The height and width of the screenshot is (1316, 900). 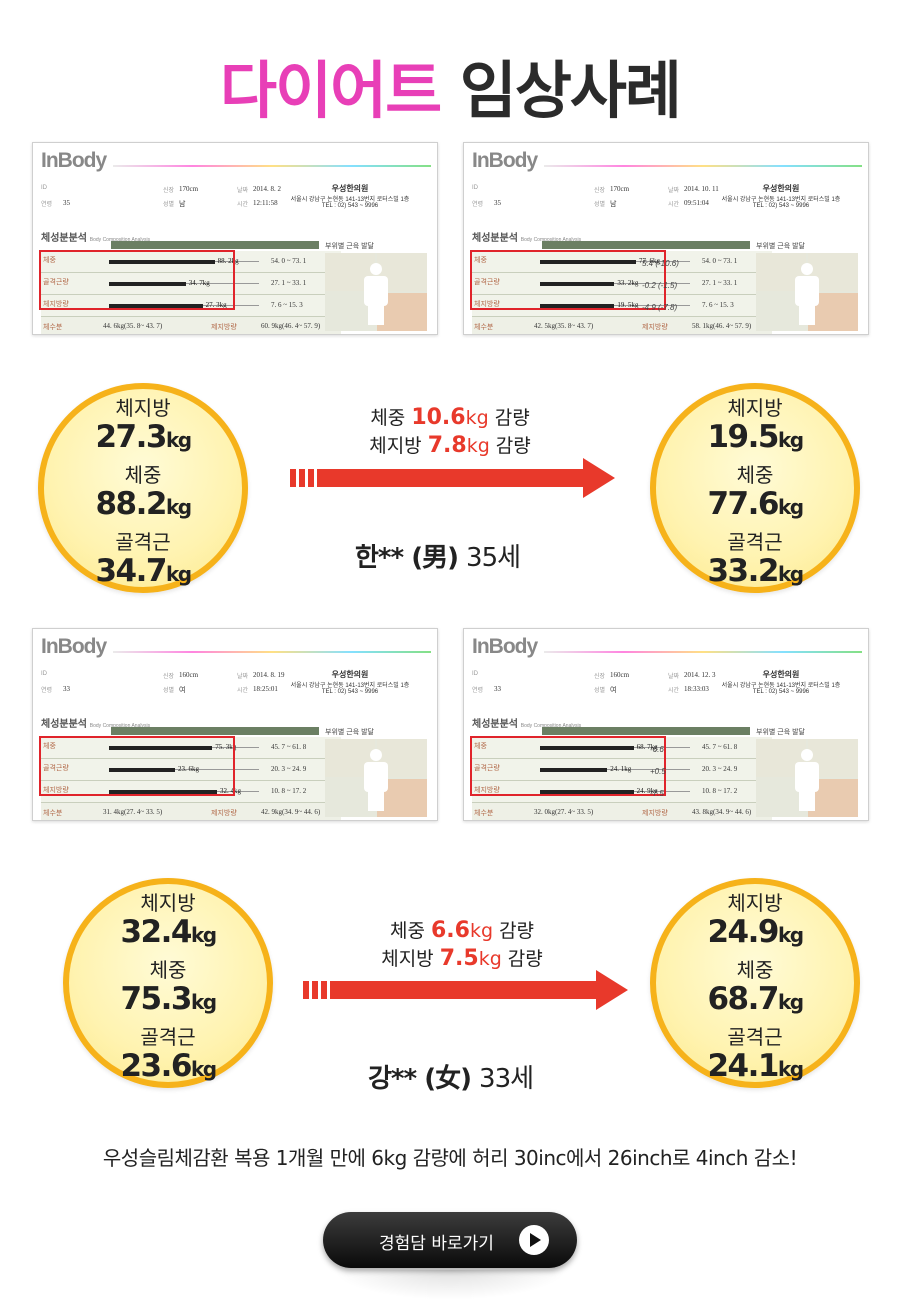 I want to click on handwritten-note: -0.2 (-1.5), so click(x=660, y=285).